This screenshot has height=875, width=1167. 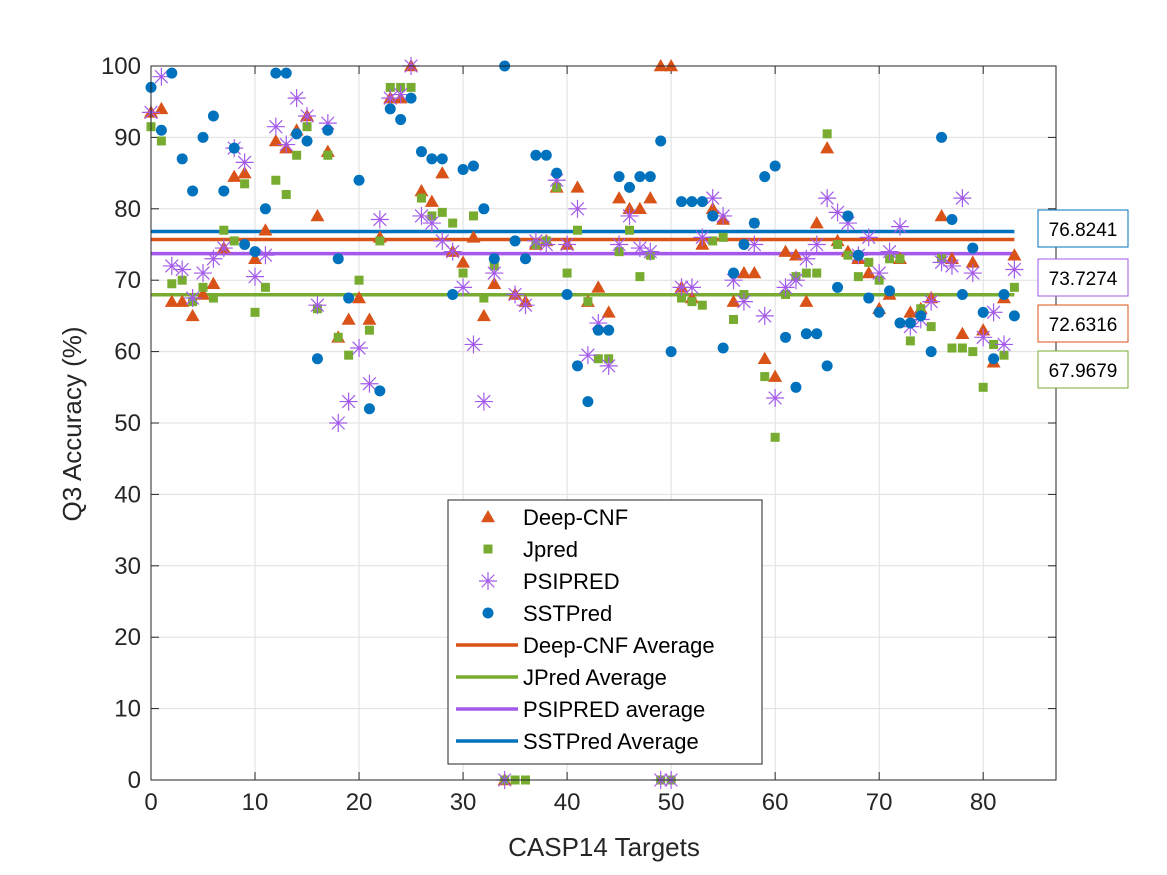 I want to click on x-tick-label: 10, so click(x=255, y=802).